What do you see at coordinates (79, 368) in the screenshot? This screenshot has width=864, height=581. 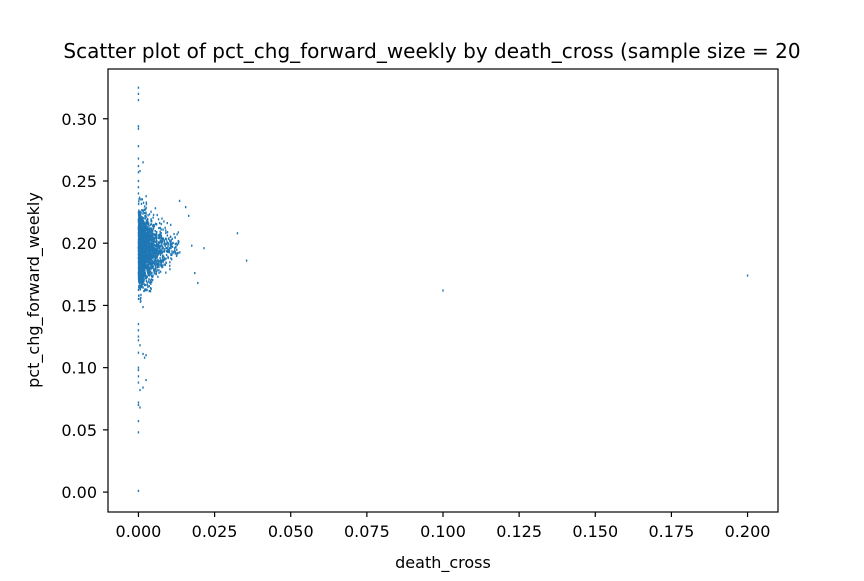 I see `y-tick-label: 0.10` at bounding box center [79, 368].